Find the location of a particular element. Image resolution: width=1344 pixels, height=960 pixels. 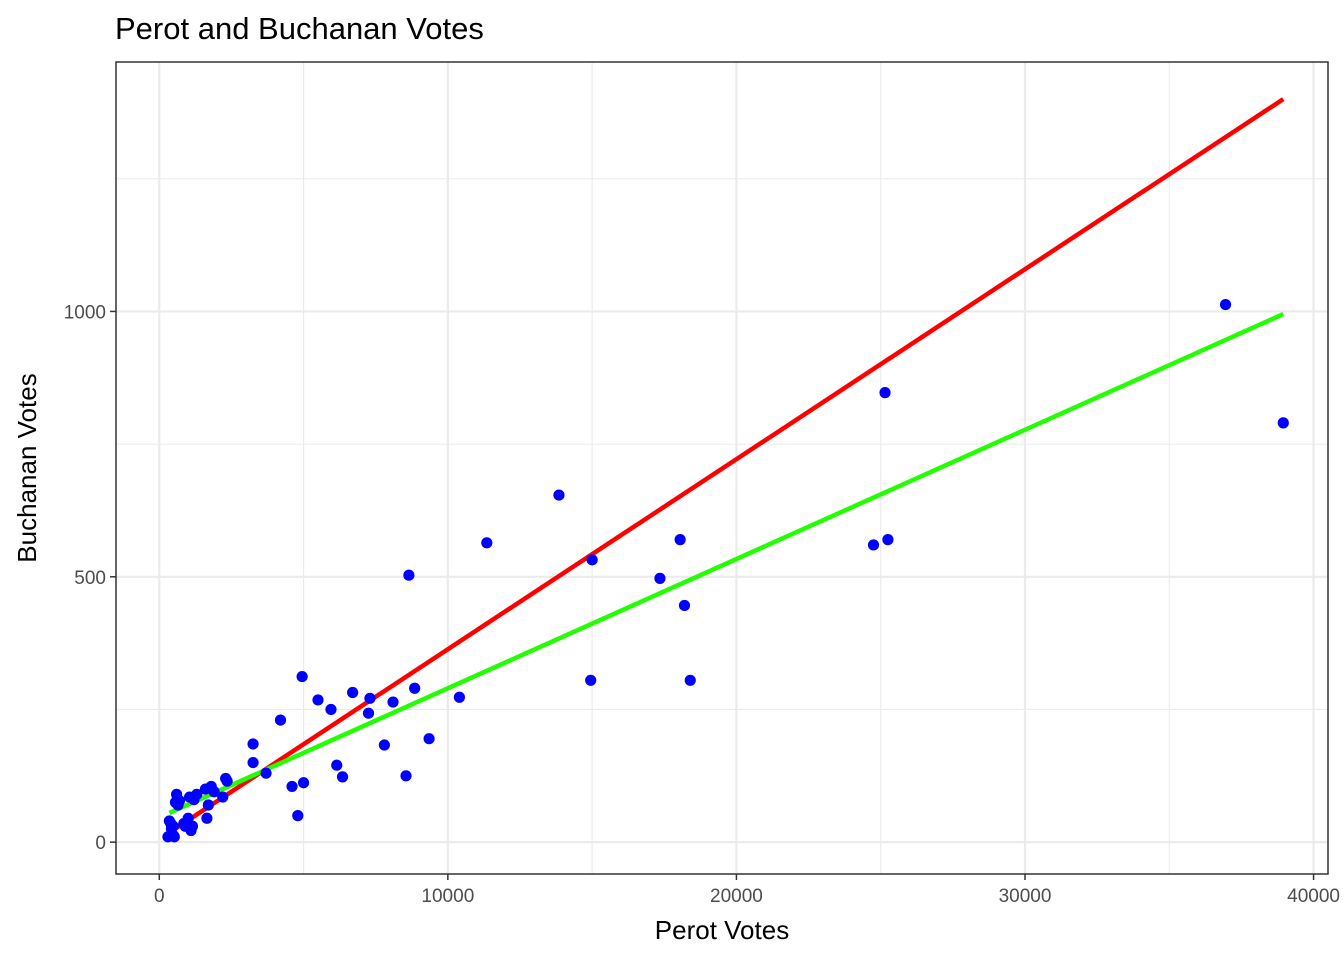

x-axis-ticks: 0 10000 20000 30000 40000 is located at coordinates (747, 890).